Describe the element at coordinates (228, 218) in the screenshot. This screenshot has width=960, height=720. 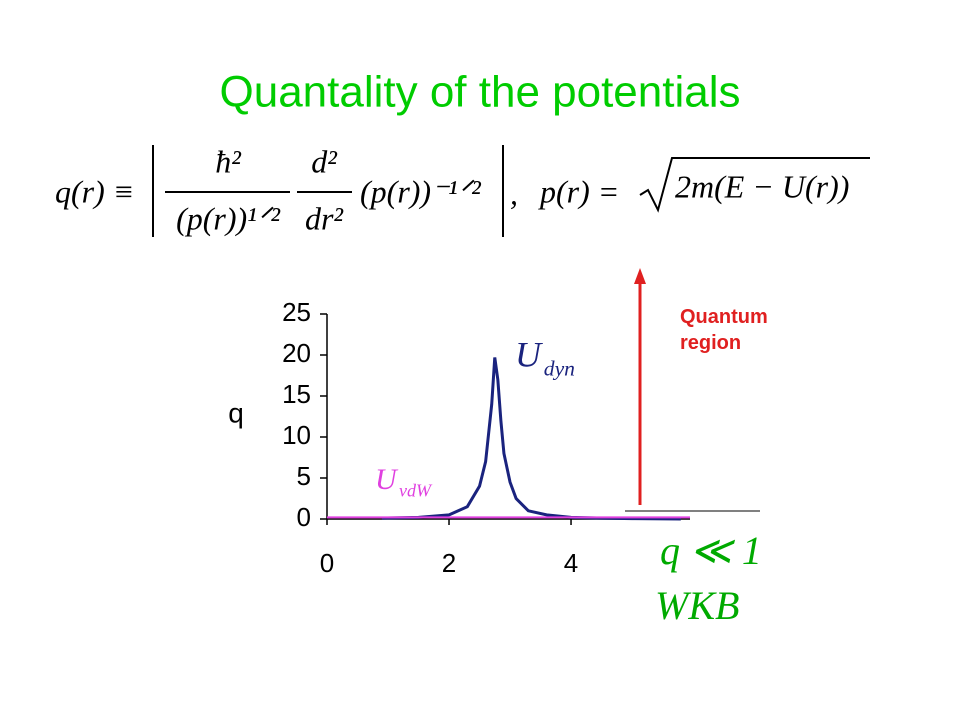
I see `formula-part: (p(r))¹ᐟ²` at that location.